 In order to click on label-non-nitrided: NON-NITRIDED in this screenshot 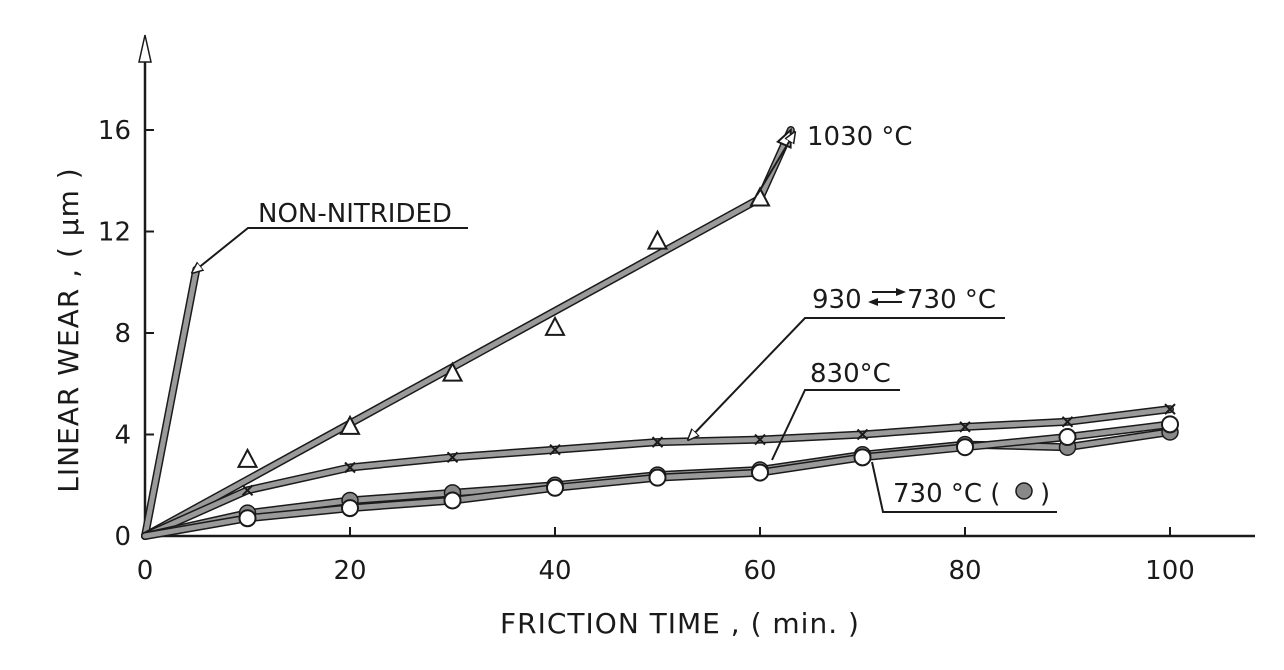, I will do `click(355, 214)`.